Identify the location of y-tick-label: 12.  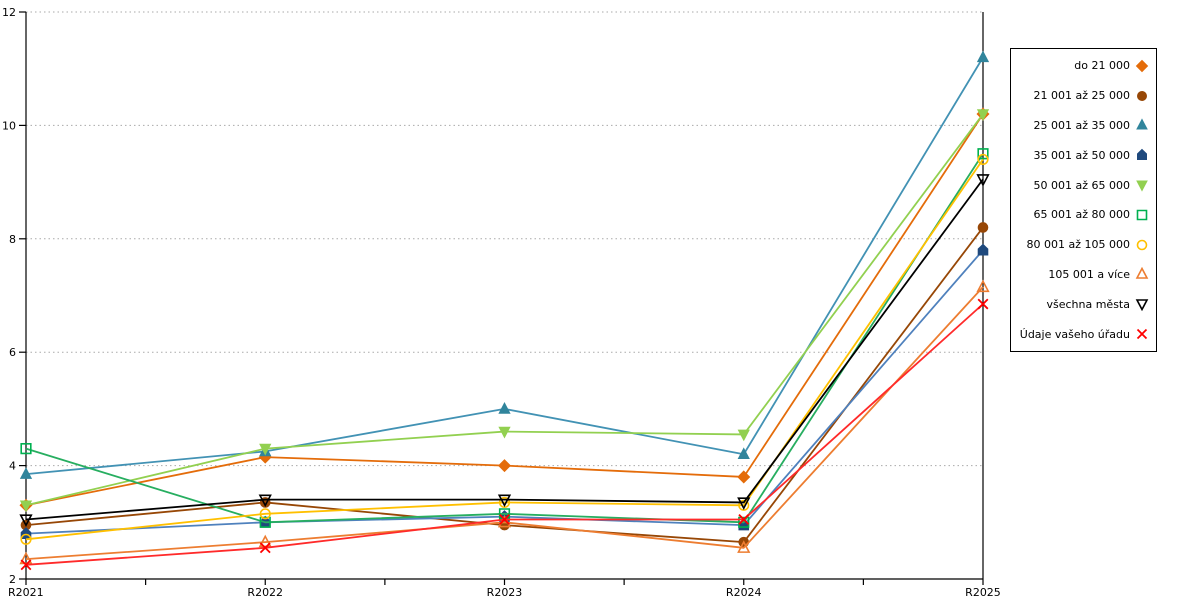
(9, 12).